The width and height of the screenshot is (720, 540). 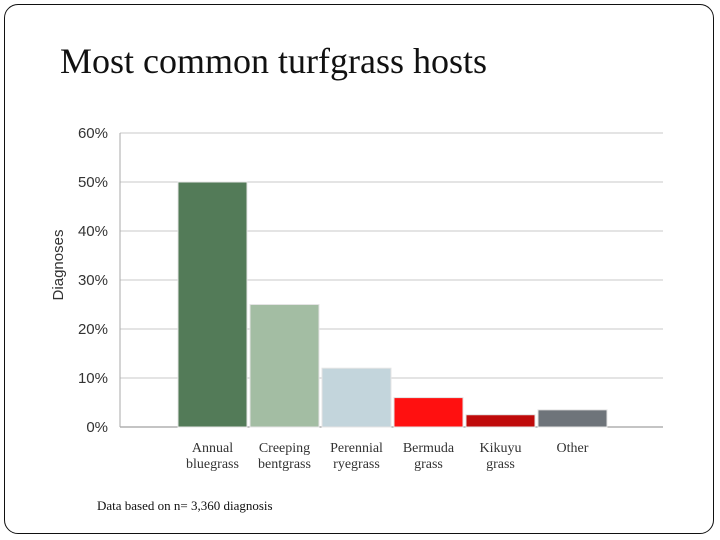 I want to click on footnote: Data based on n= 3,360 diagnosis, so click(x=185, y=505).